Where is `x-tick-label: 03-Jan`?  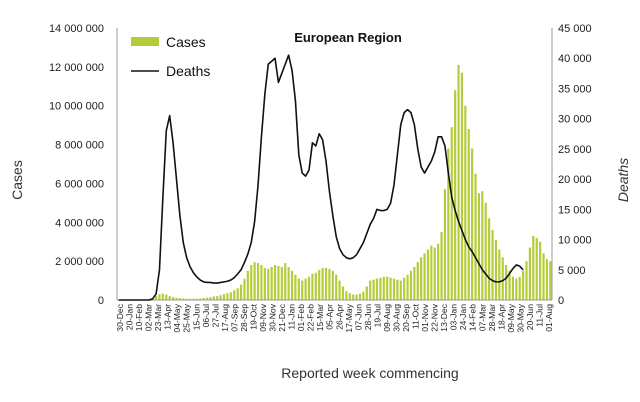
x-tick-label: 03-Jan is located at coordinates (454, 317).